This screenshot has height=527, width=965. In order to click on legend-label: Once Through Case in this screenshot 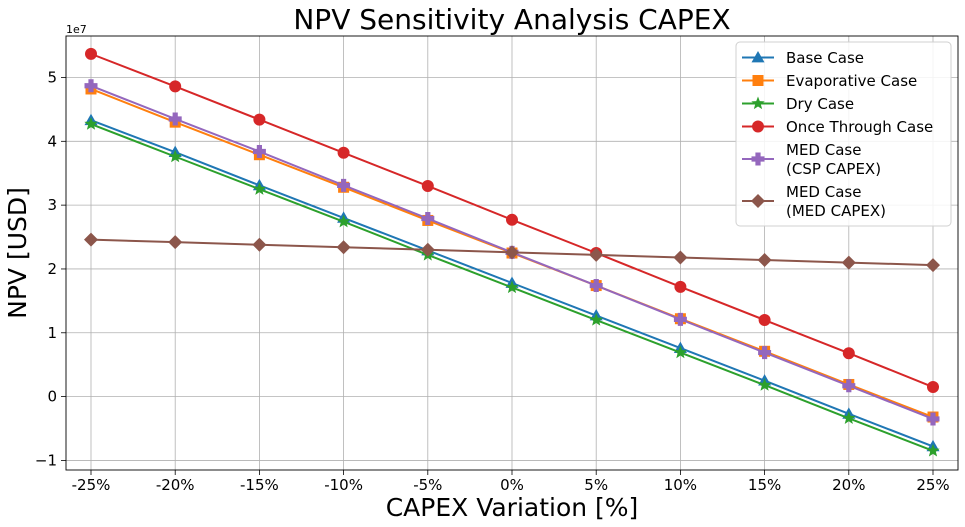, I will do `click(859, 127)`.